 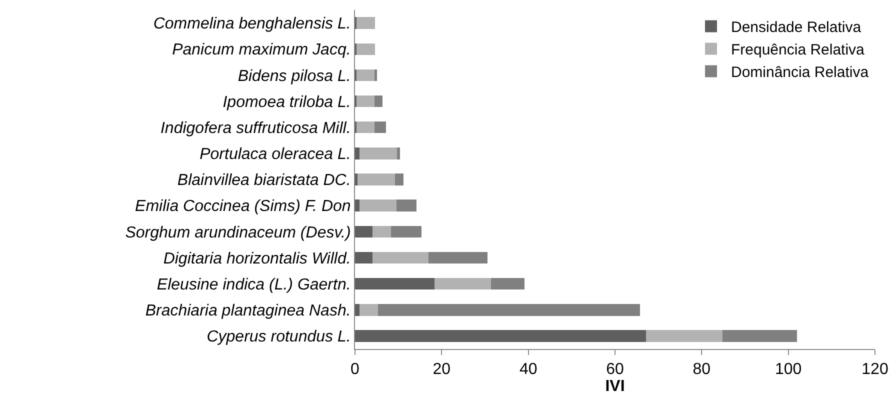 What do you see at coordinates (294, 76) in the screenshot?
I see `y-tick-label: Bidens pilosa L.` at bounding box center [294, 76].